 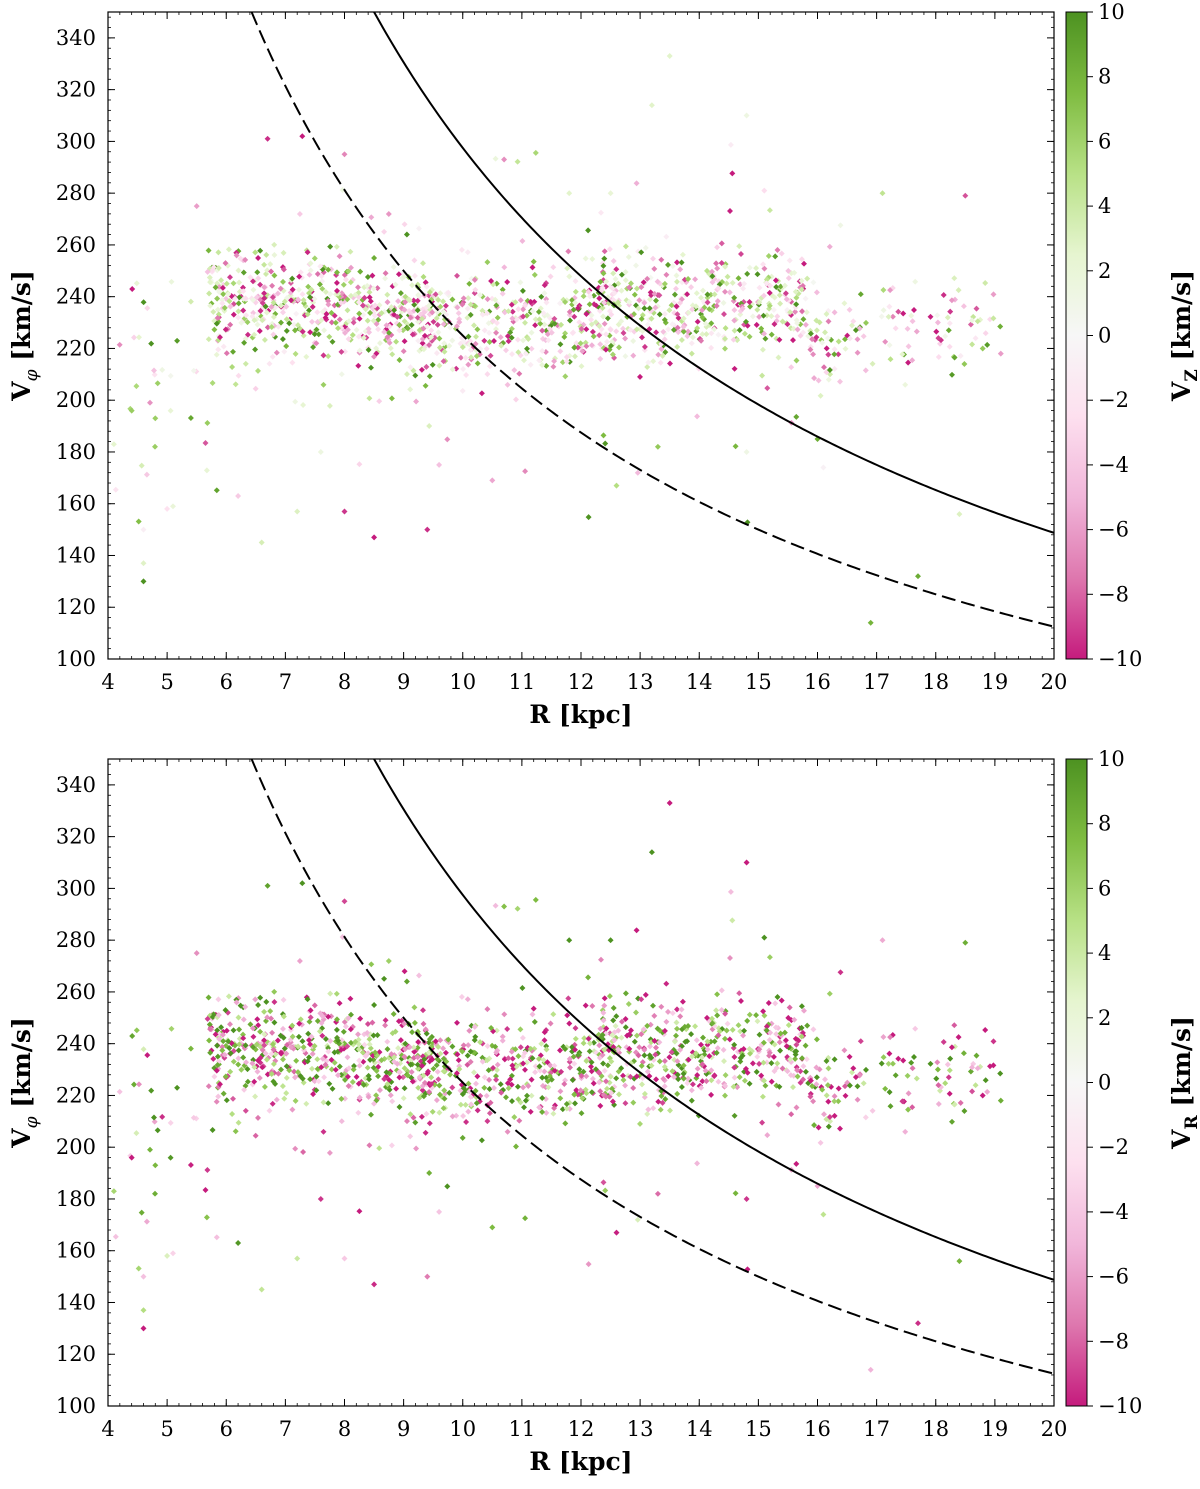 What do you see at coordinates (76, 1251) in the screenshot?
I see `y-tick-label: 160` at bounding box center [76, 1251].